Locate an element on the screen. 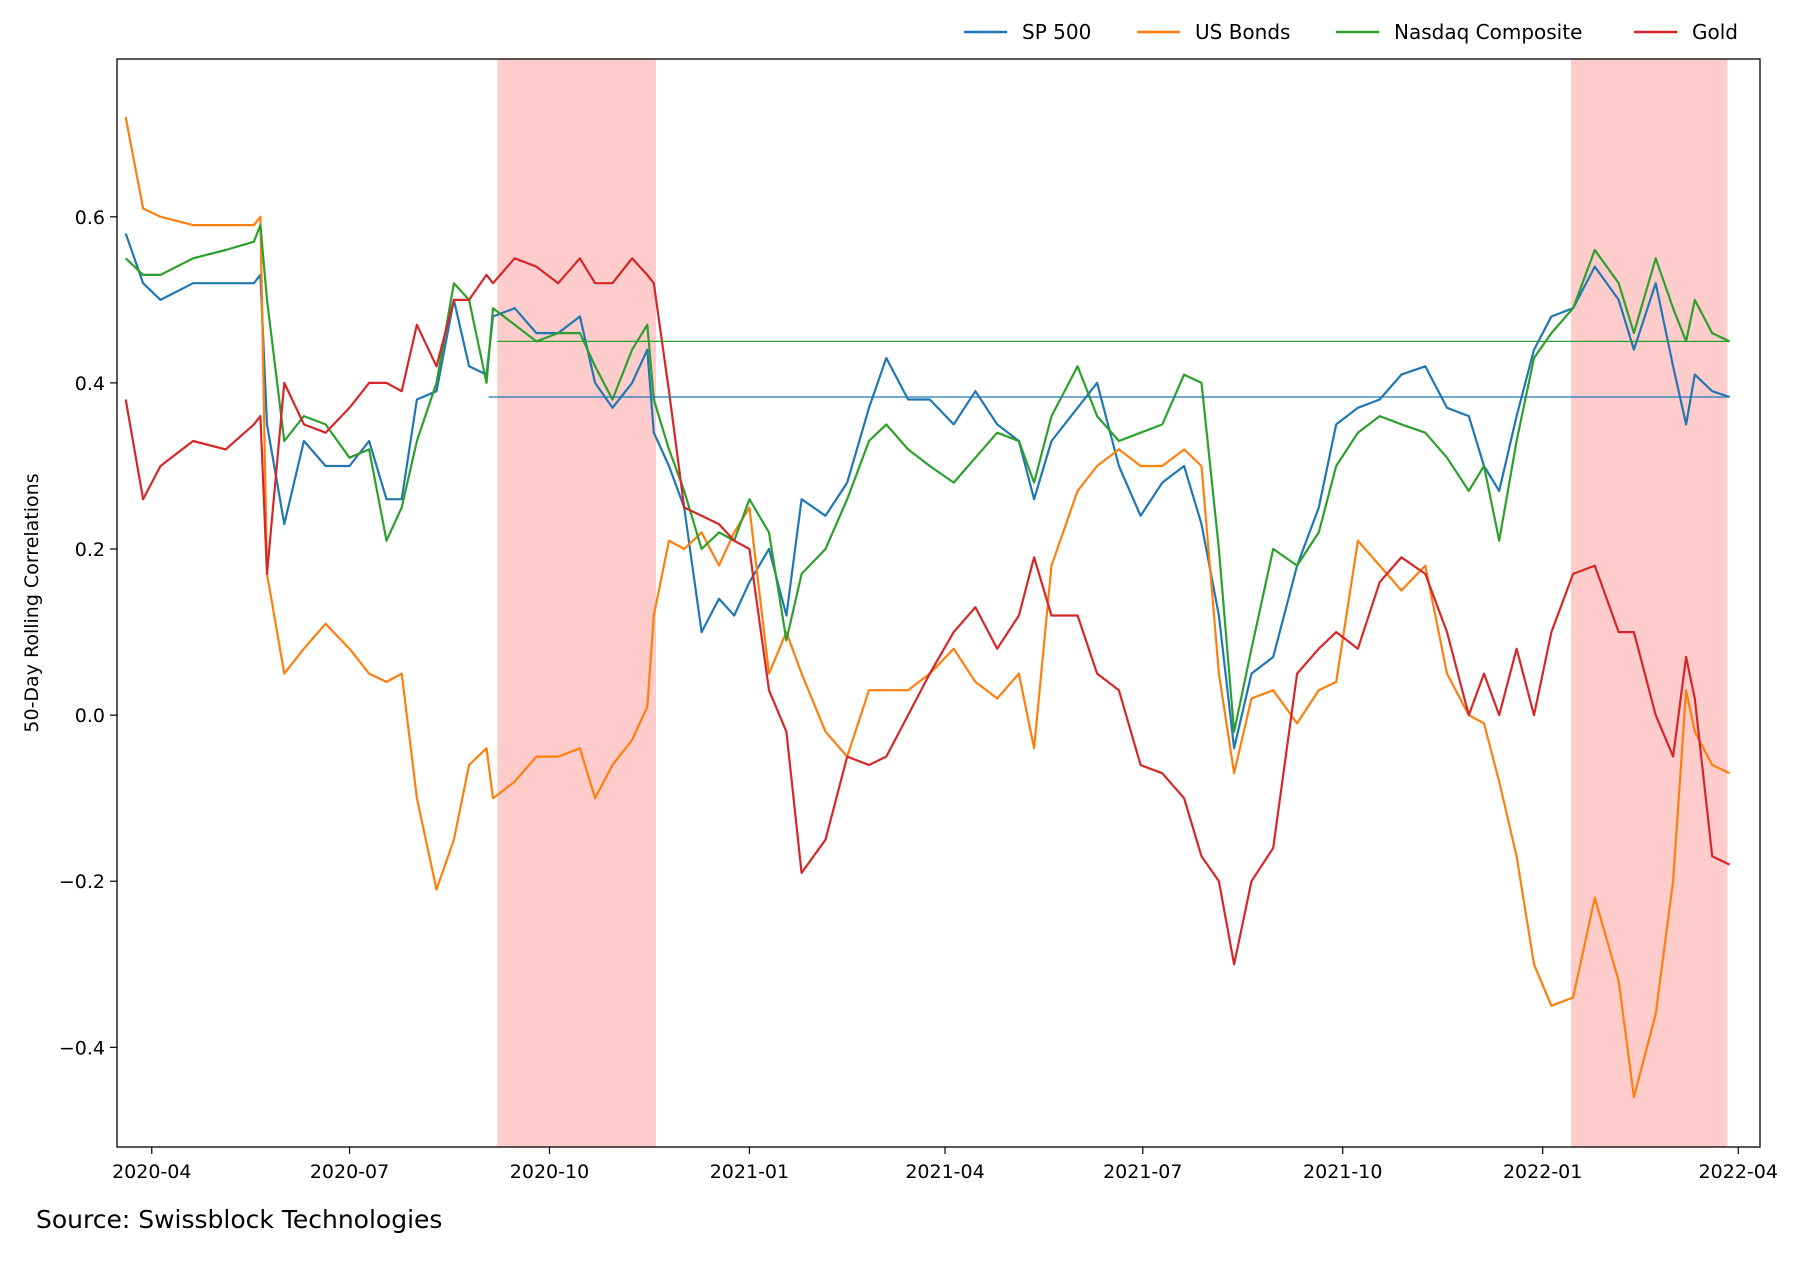  y-axis-label: 50-Day Rolling Correlations is located at coordinates (32, 602).